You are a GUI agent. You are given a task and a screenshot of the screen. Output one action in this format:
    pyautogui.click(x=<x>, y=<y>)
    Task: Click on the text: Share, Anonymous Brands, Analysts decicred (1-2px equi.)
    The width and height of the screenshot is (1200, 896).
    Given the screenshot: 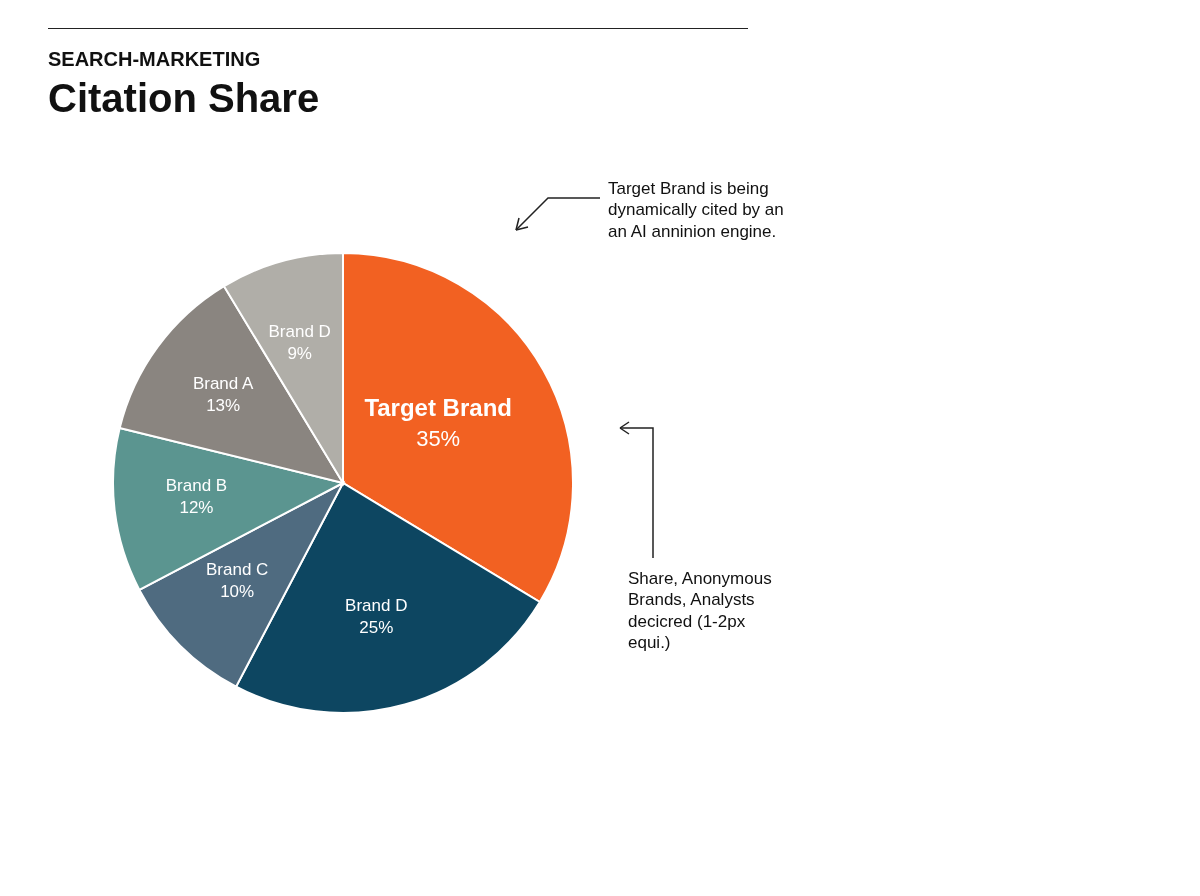 What is the action you would take?
    pyautogui.click(x=700, y=610)
    